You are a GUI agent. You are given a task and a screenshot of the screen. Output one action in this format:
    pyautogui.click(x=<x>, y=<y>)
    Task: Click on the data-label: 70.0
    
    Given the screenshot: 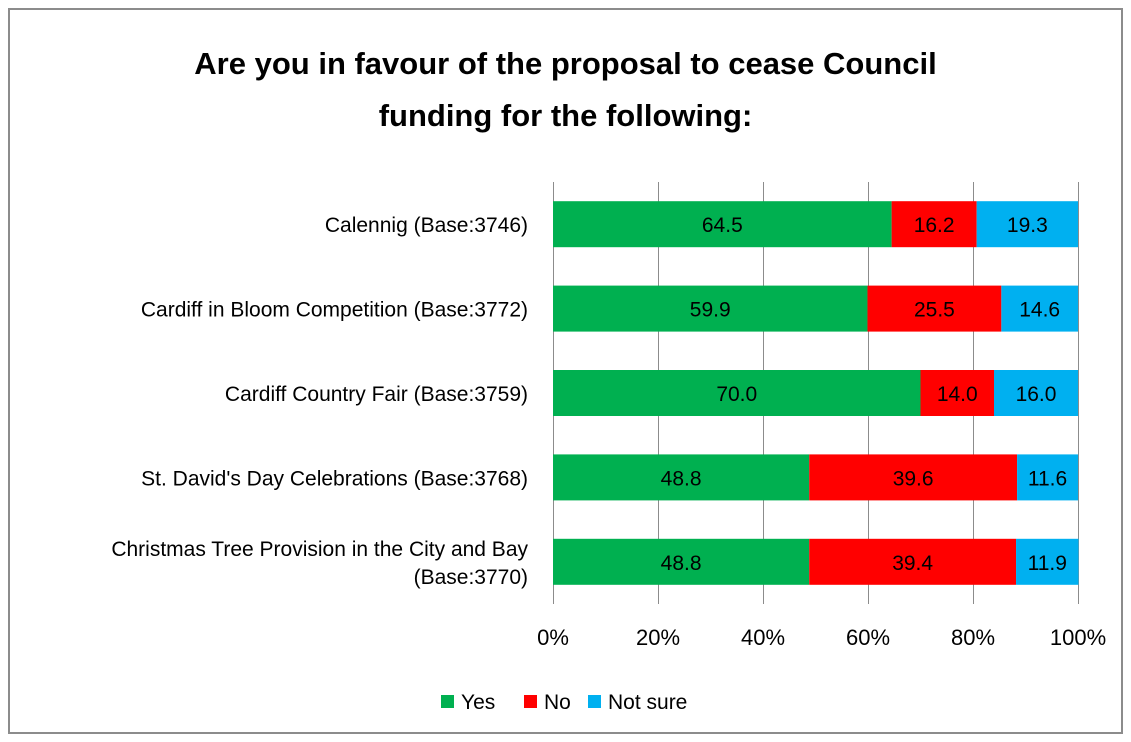 What is the action you would take?
    pyautogui.click(x=736, y=394)
    